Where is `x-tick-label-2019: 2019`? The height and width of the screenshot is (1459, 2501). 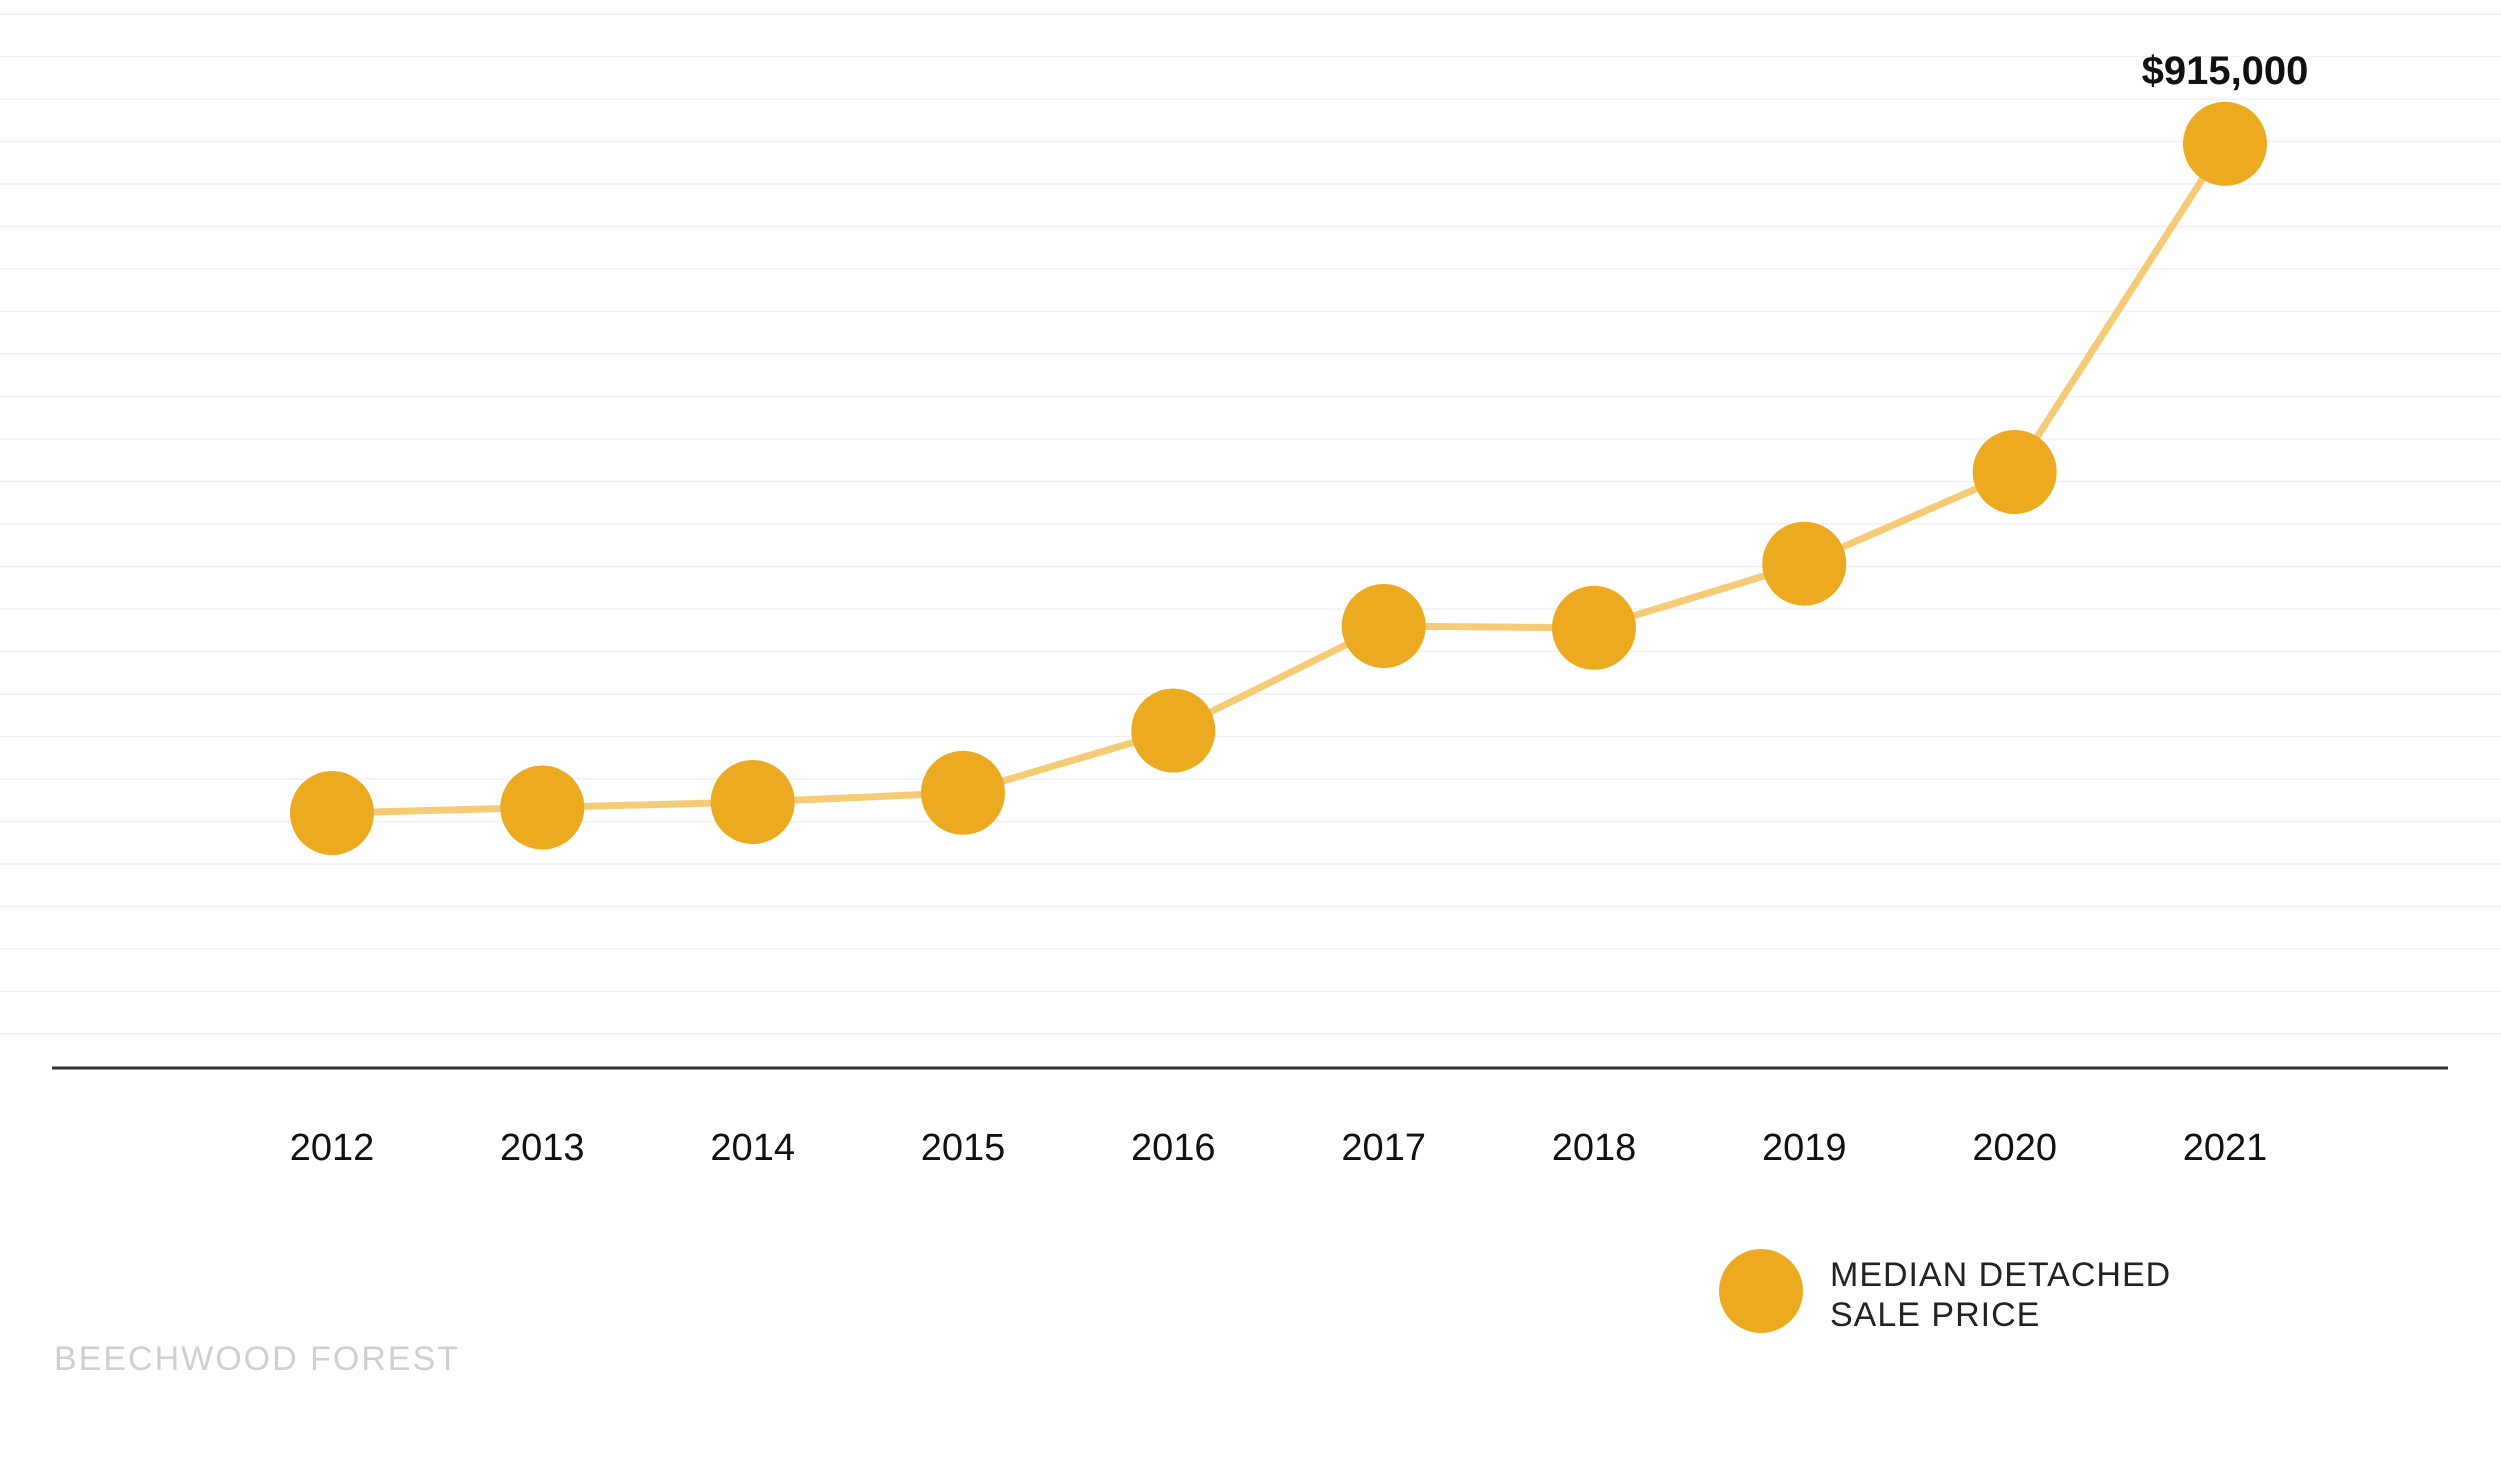
x-tick-label-2019: 2019 is located at coordinates (1804, 1148).